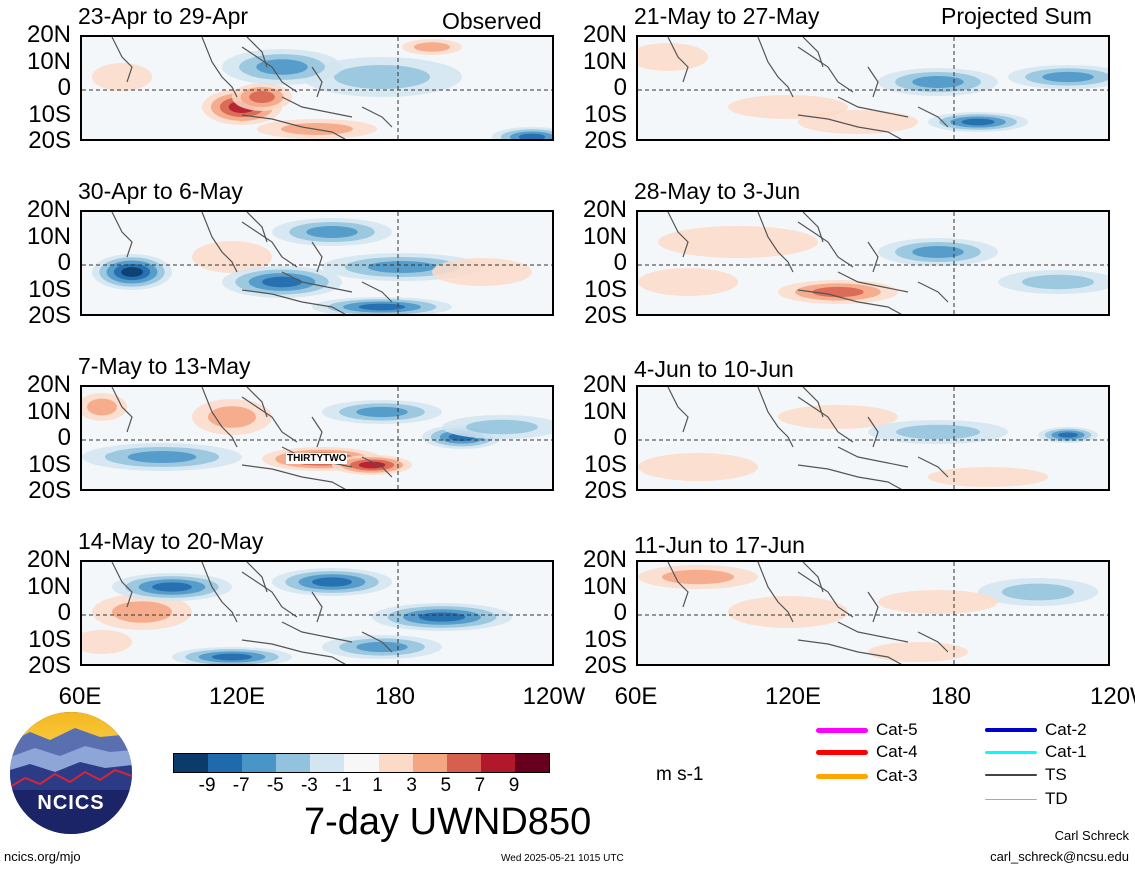 This screenshot has height=872, width=1135. What do you see at coordinates (719, 545) in the screenshot?
I see `panel-title-right-4: 11-Jun to 17-Jun` at bounding box center [719, 545].